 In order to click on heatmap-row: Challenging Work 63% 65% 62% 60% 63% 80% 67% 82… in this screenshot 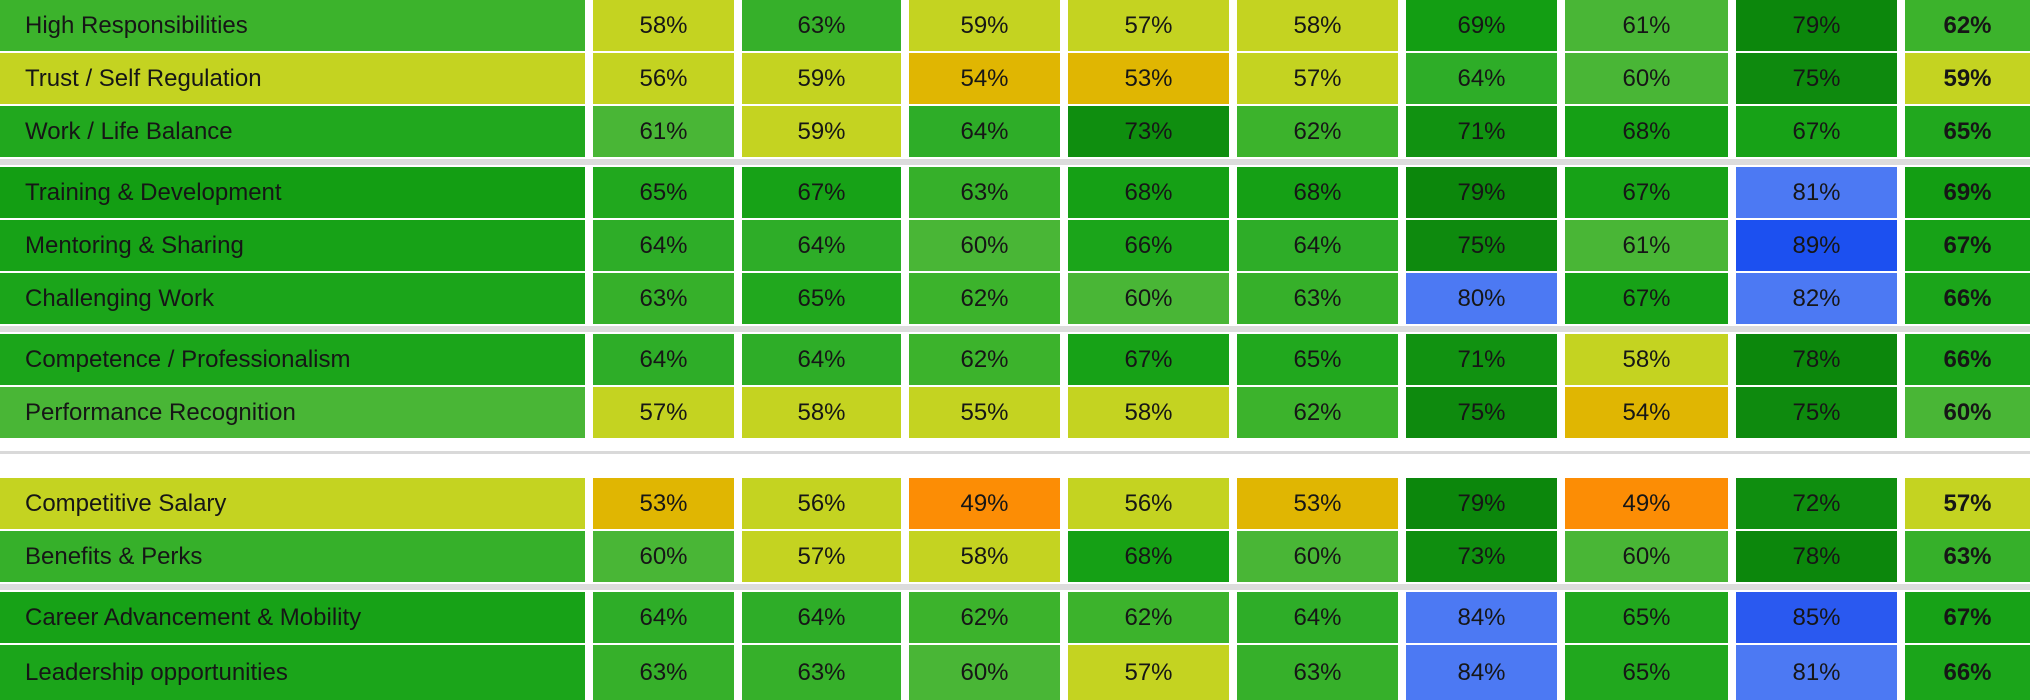, I will do `click(1015, 298)`.